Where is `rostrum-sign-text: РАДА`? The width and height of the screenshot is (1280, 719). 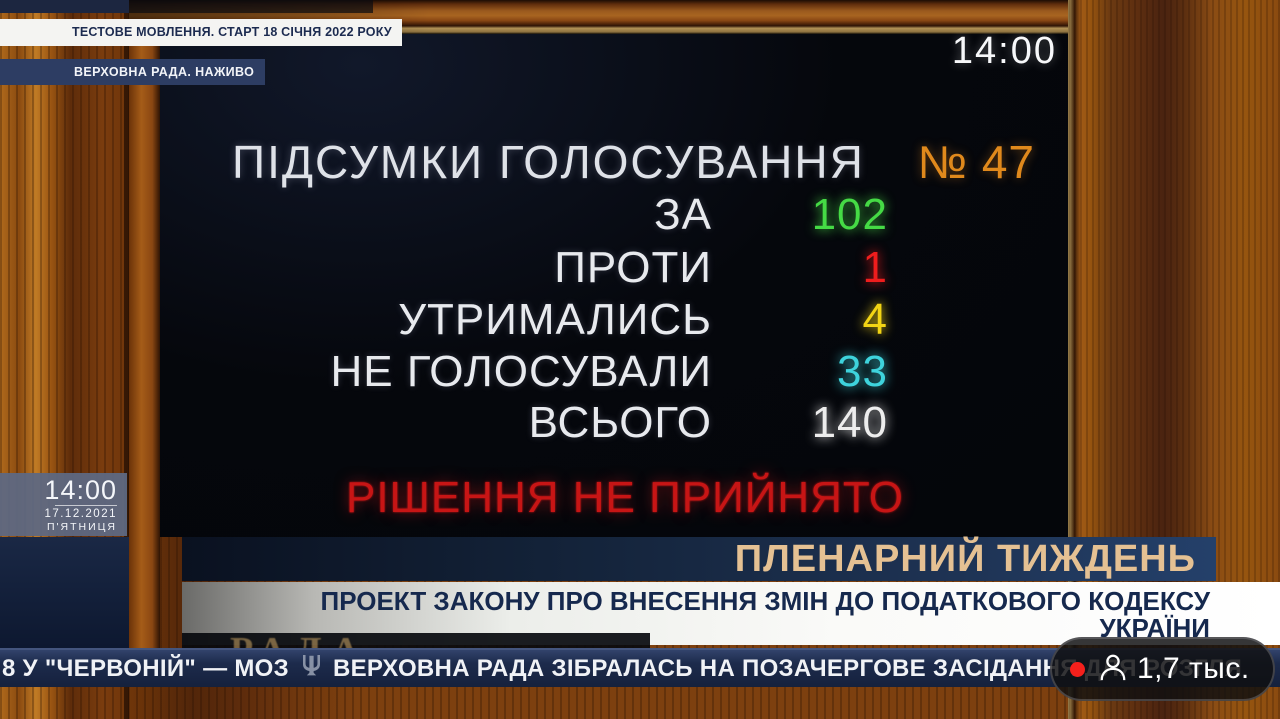 rostrum-sign-text: РАДА is located at coordinates (299, 640).